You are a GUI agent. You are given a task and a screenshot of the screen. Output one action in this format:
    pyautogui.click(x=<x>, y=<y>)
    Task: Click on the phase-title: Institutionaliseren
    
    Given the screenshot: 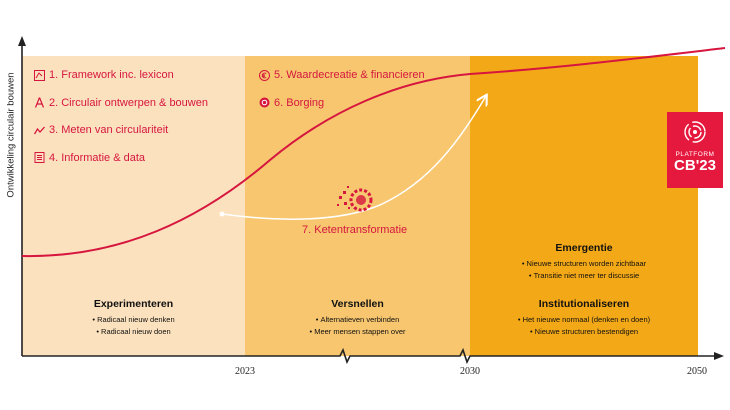 What is the action you would take?
    pyautogui.click(x=584, y=304)
    